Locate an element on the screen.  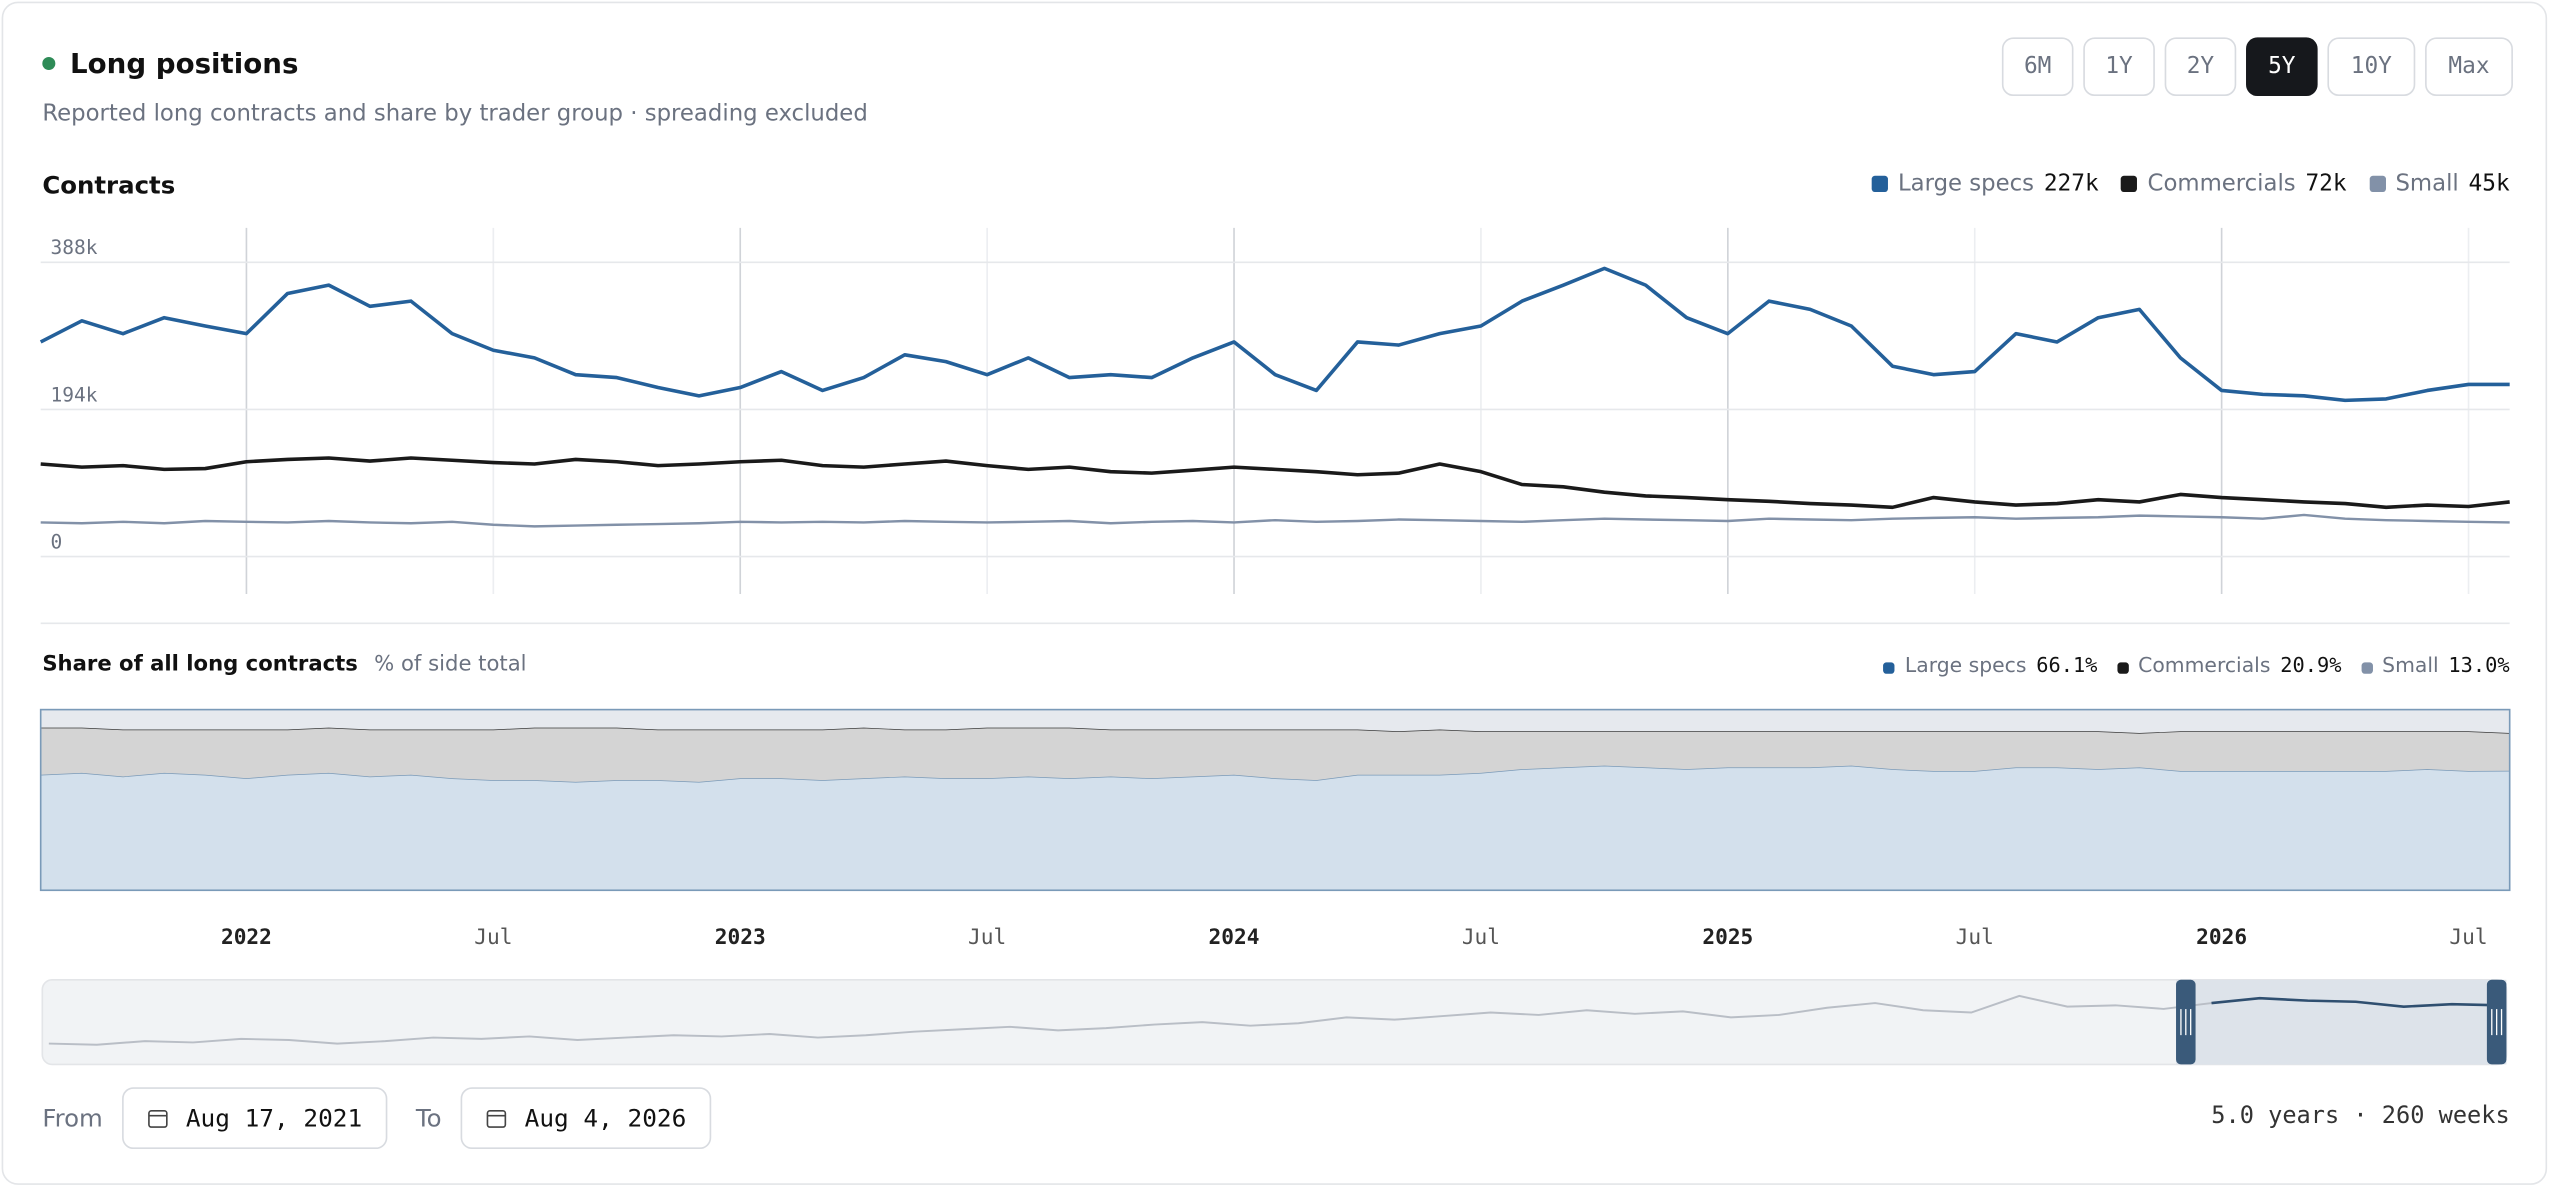
share-title: Share of all long contracts is located at coordinates (200, 665).